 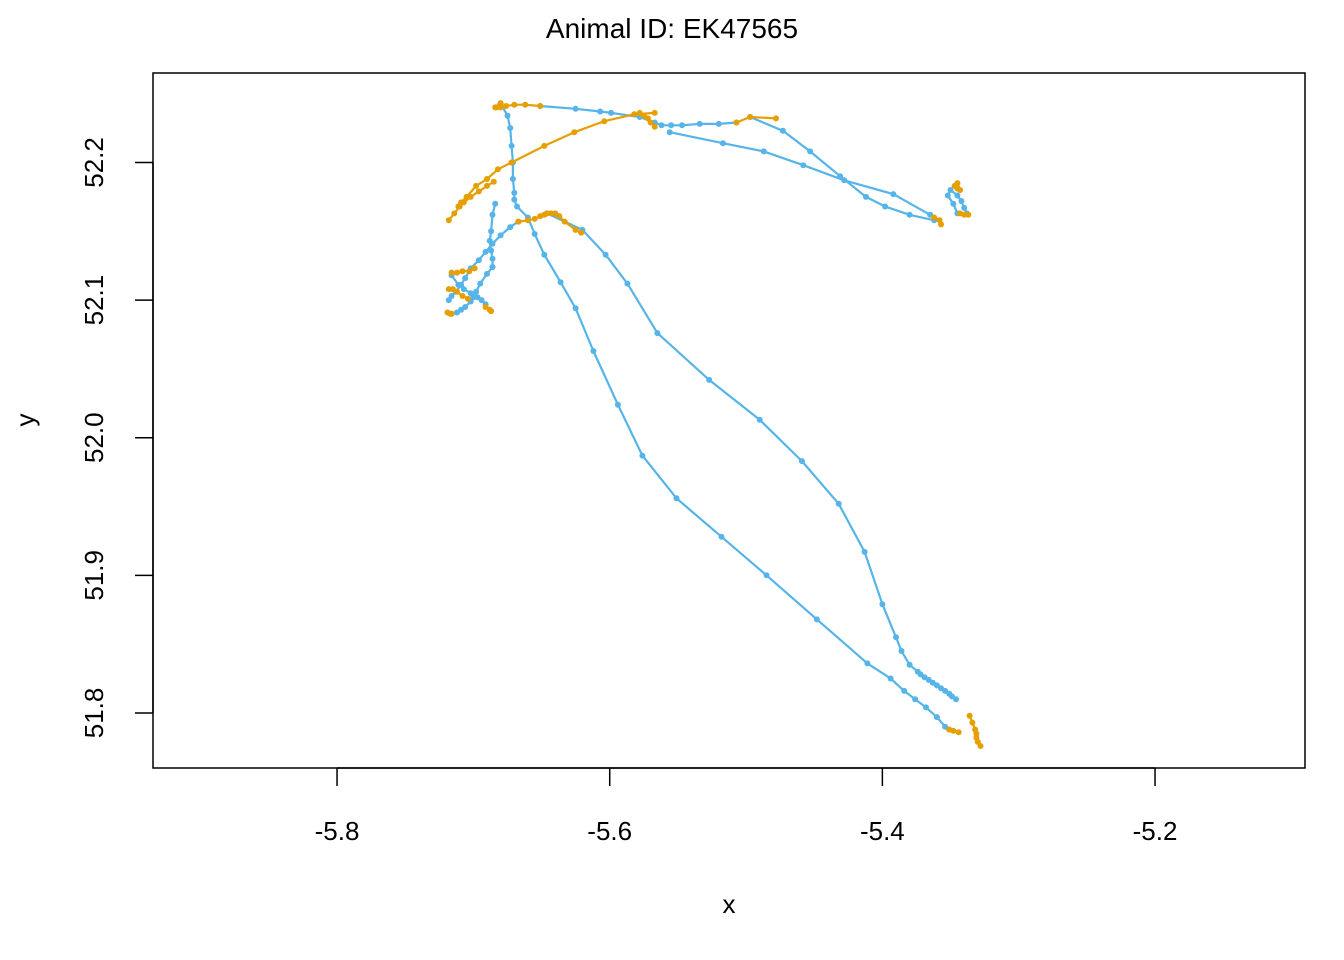 What do you see at coordinates (609, 831) in the screenshot?
I see `x-tick-label: -5.6` at bounding box center [609, 831].